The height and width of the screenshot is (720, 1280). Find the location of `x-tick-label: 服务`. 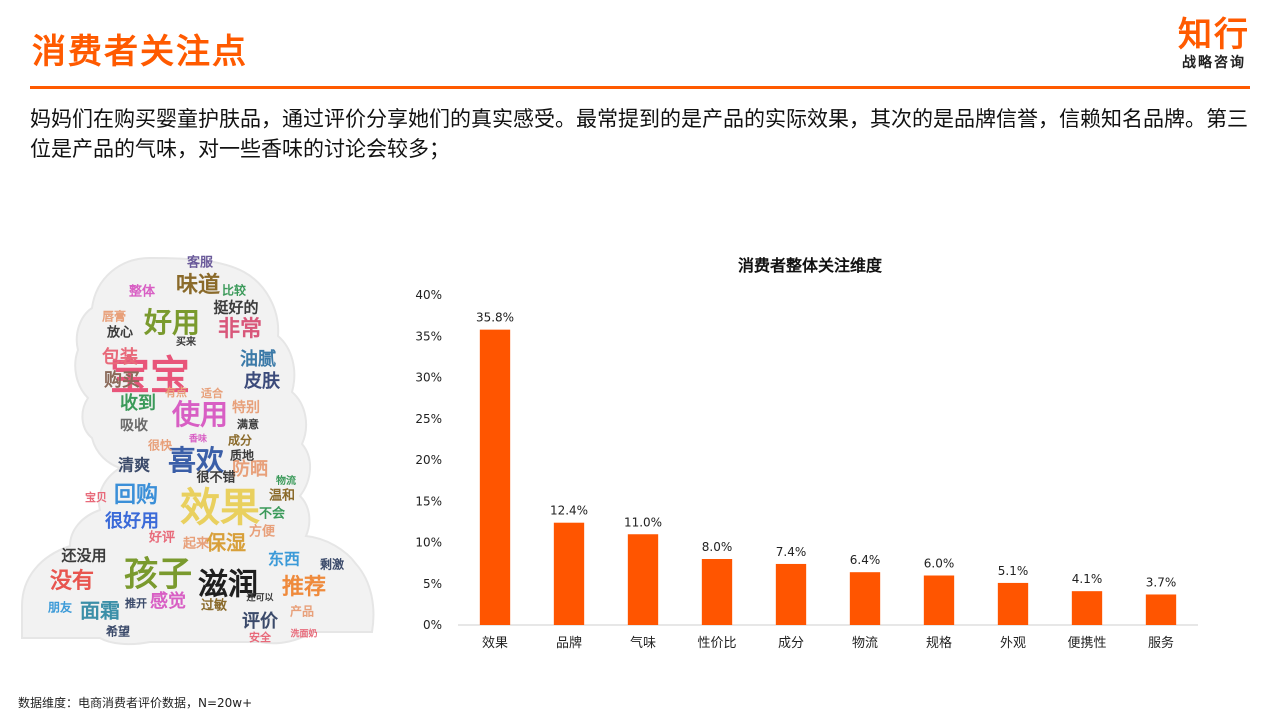

x-tick-label: 服务 is located at coordinates (1161, 643).